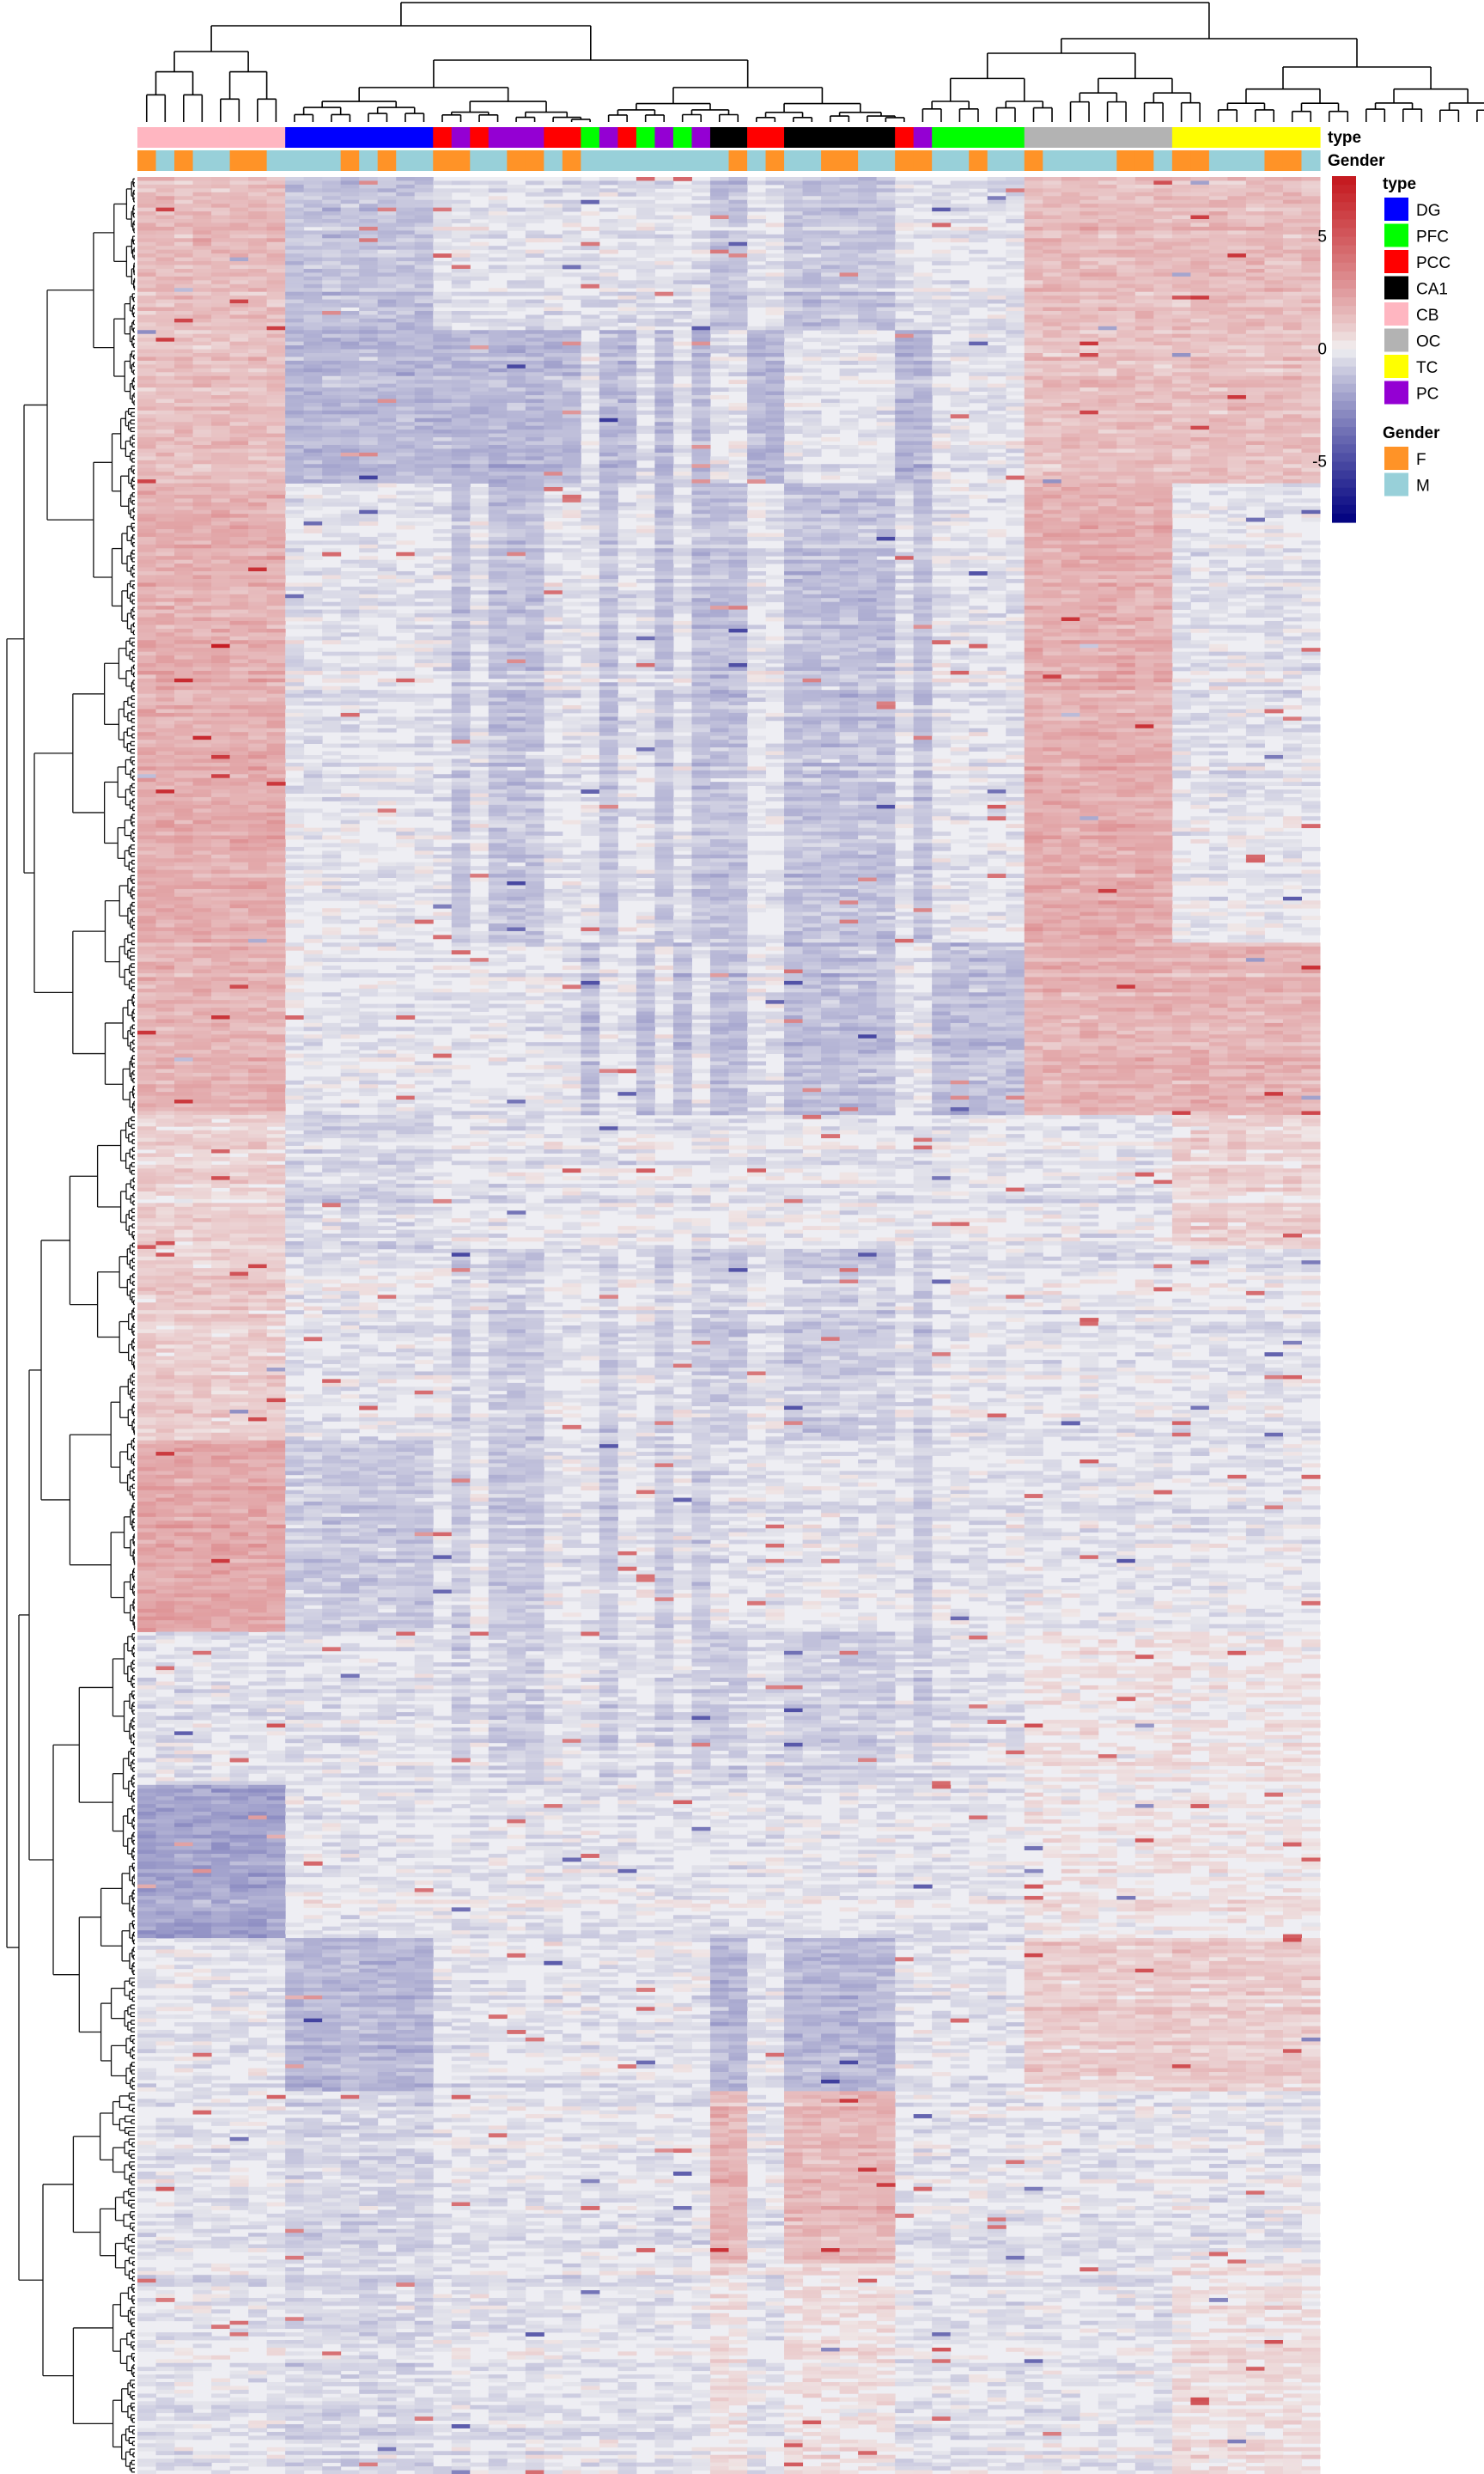 The image size is (1484, 2474). What do you see at coordinates (277, 160) in the screenshot?
I see `gender-cell-M` at bounding box center [277, 160].